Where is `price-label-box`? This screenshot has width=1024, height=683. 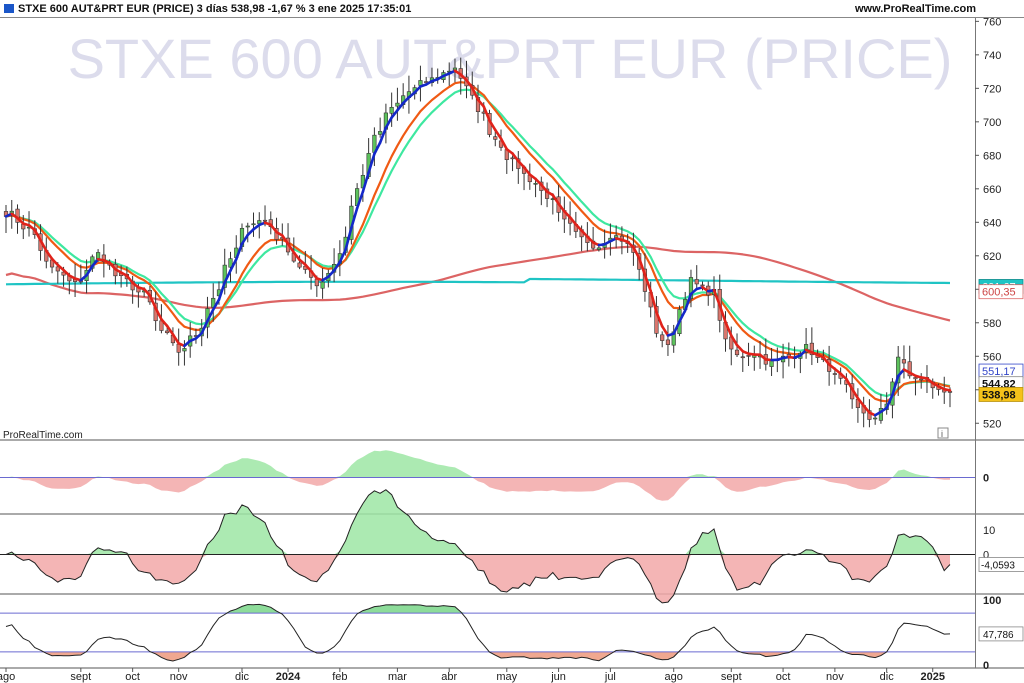
price-label-box is located at coordinates (1001, 394).